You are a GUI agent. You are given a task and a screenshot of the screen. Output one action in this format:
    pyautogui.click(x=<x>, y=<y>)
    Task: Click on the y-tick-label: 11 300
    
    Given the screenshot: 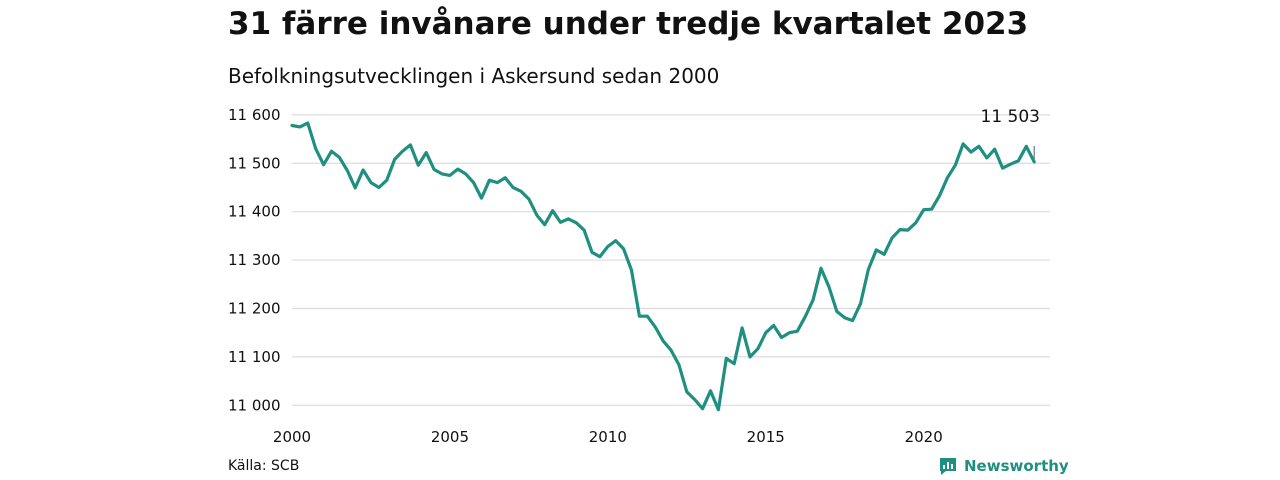 What is the action you would take?
    pyautogui.click(x=254, y=260)
    